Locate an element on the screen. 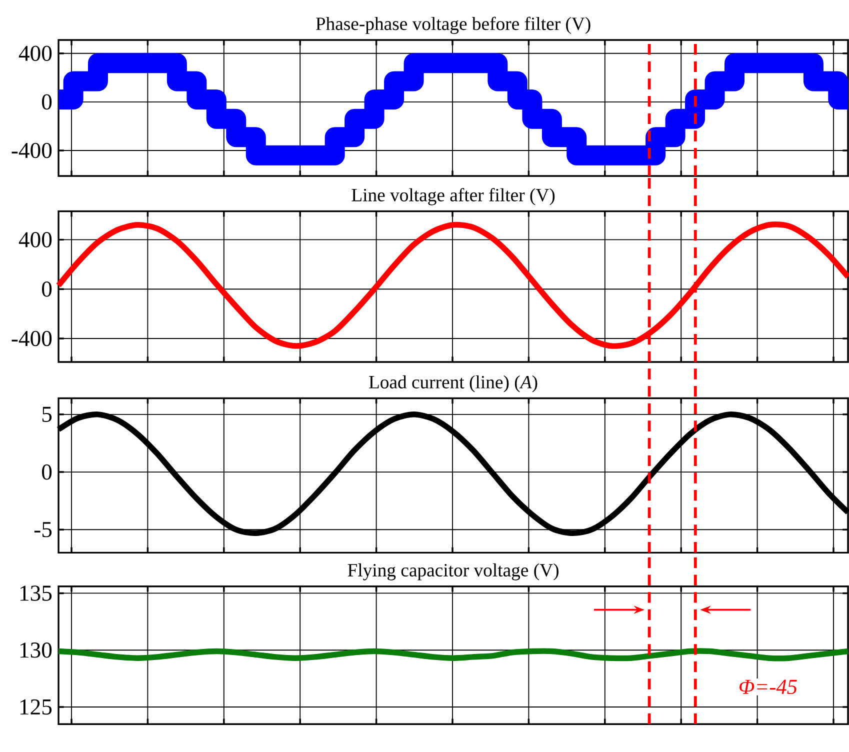  y-tick-label: 5 is located at coordinates (47, 414).